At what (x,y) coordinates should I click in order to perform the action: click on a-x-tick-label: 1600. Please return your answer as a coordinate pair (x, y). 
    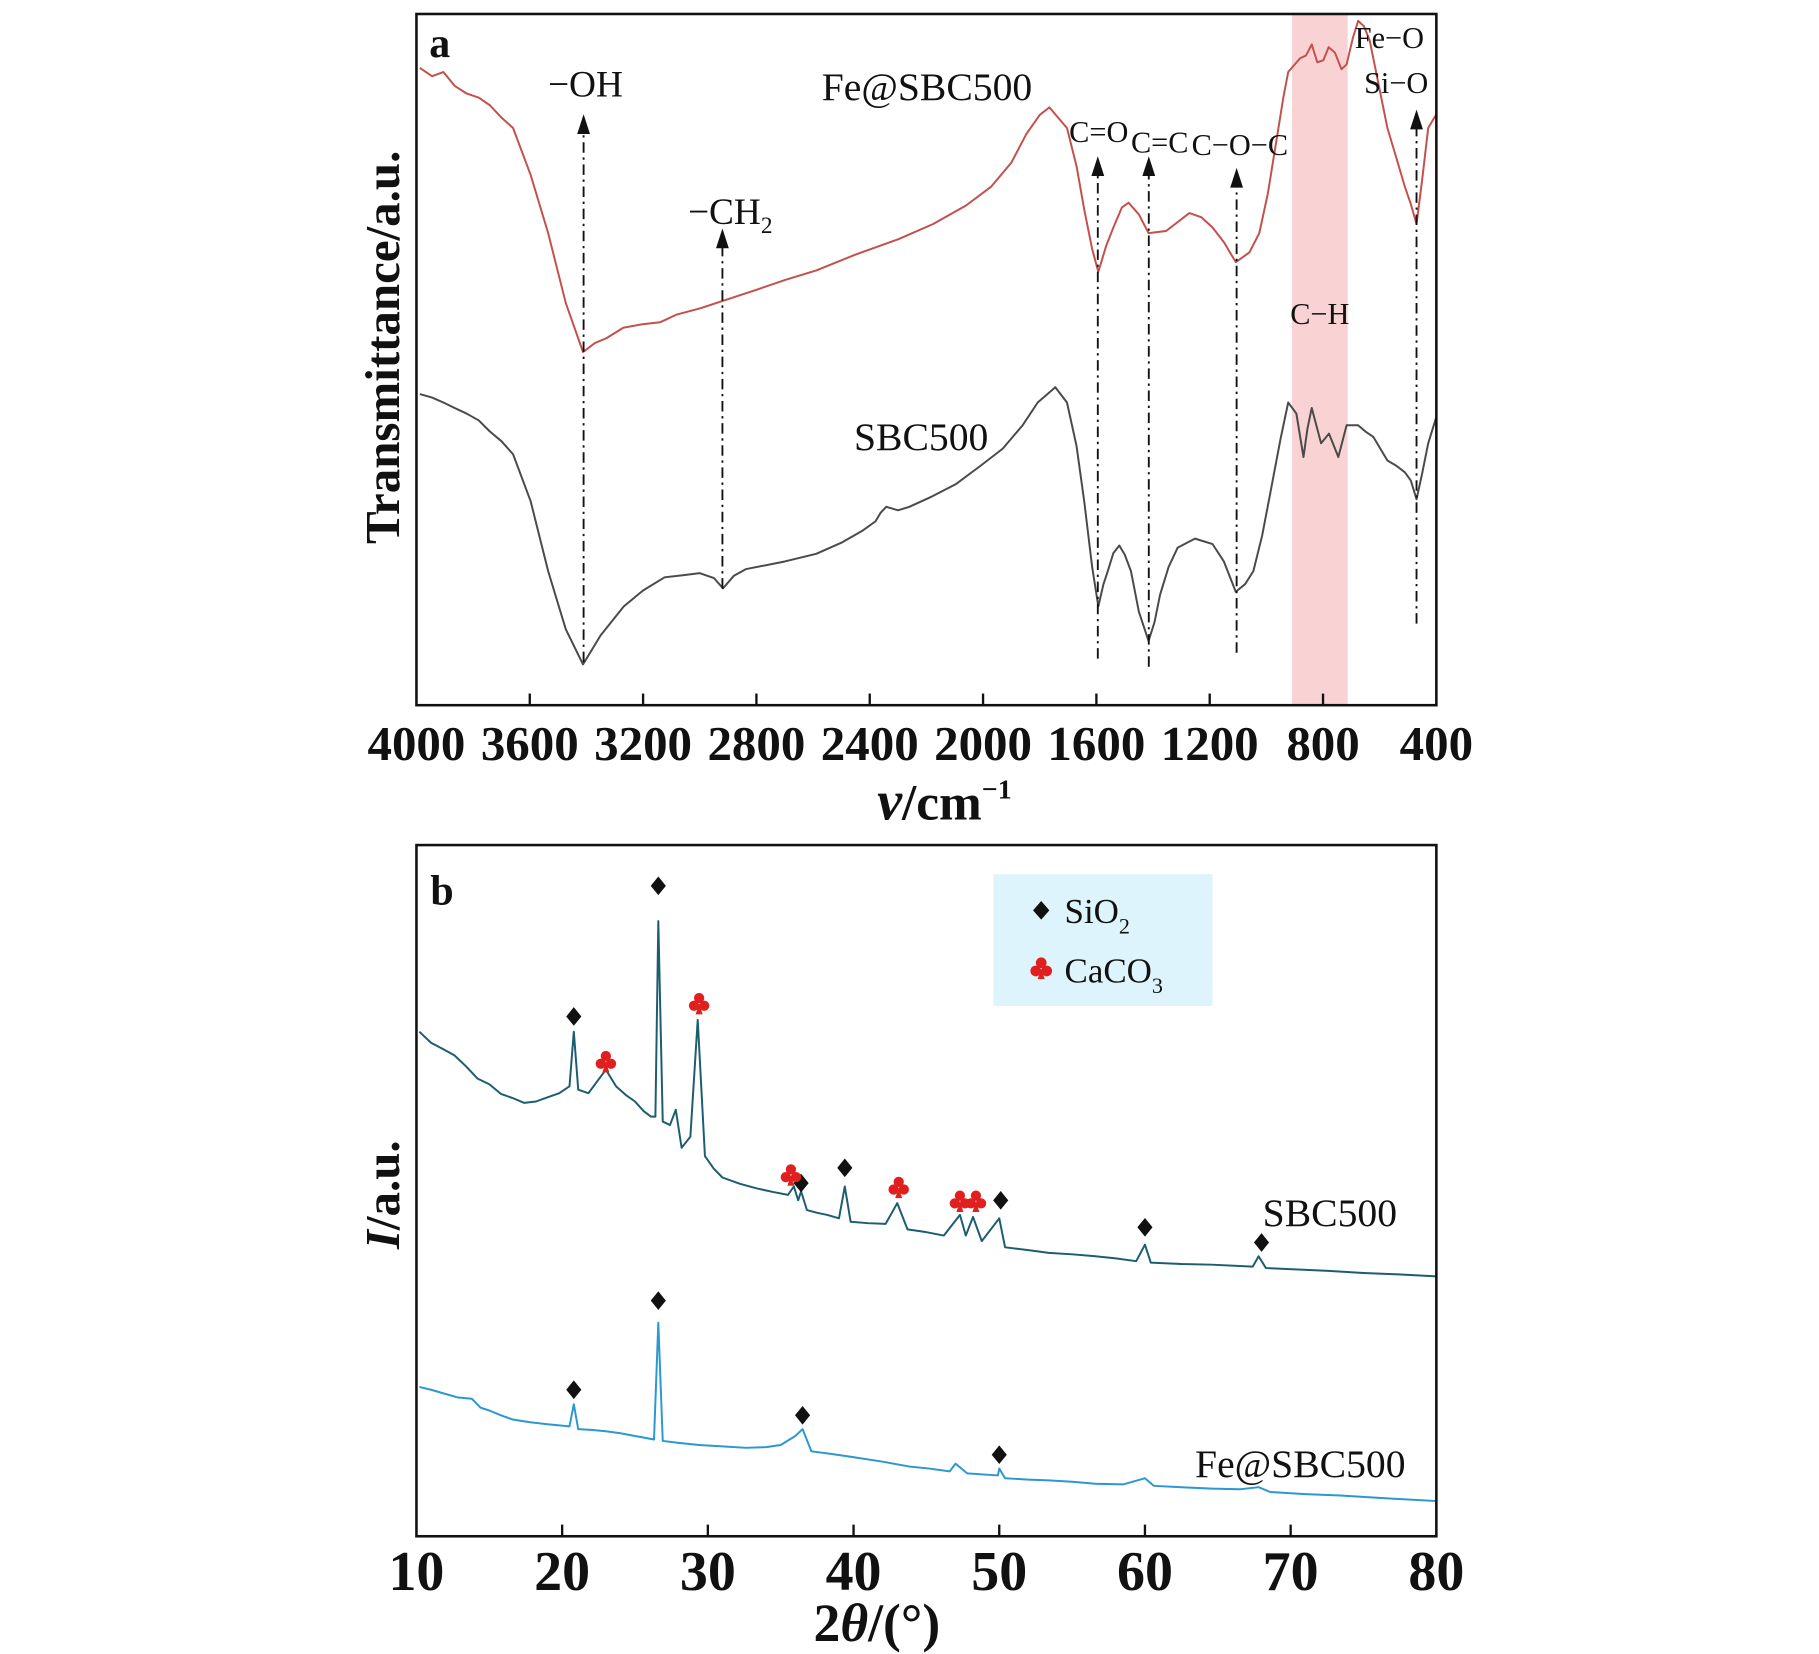
    Looking at the image, I should click on (1096, 743).